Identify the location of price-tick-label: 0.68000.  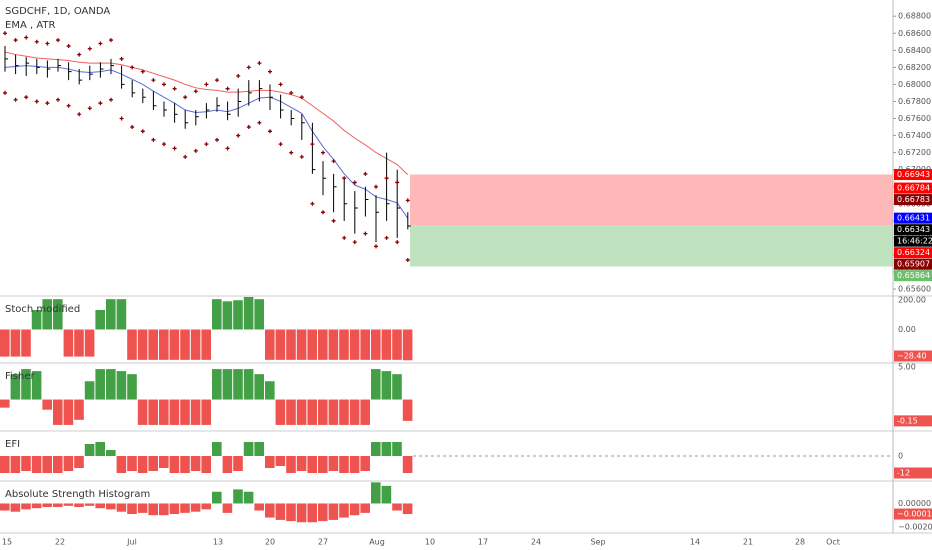
(914, 84).